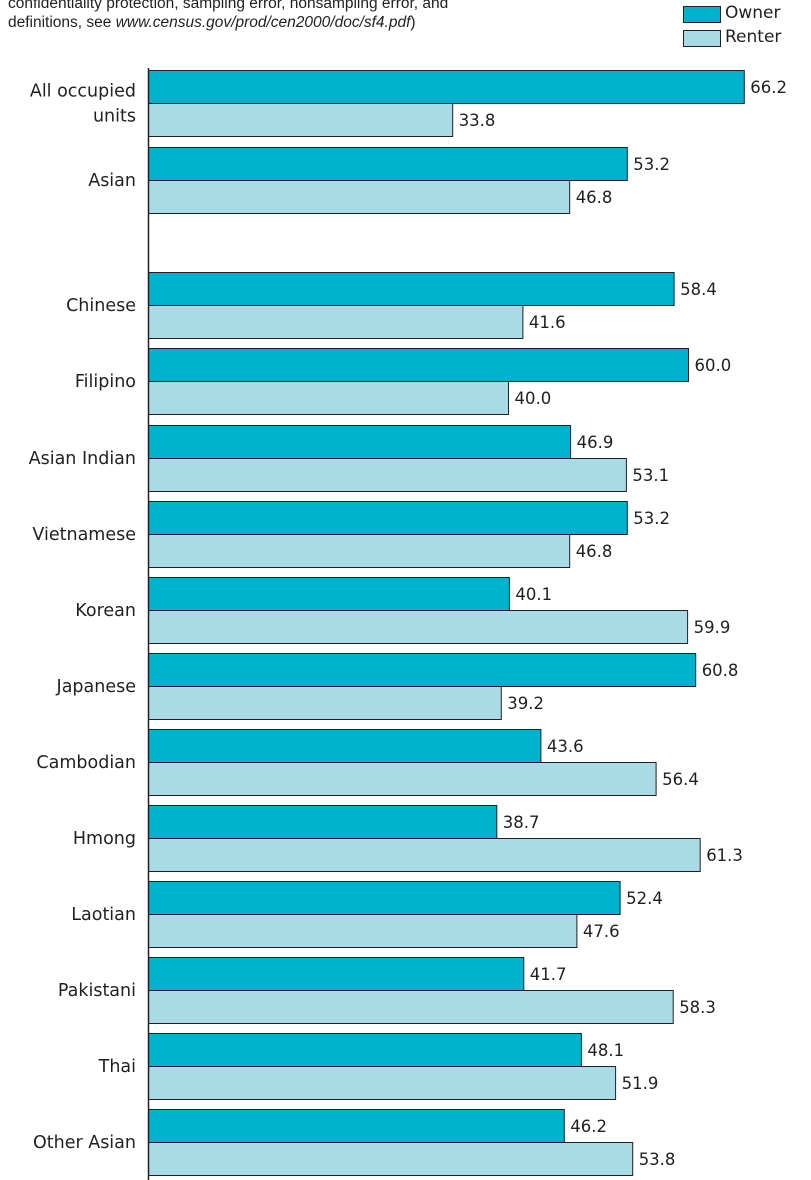  I want to click on legend-swatch-owner, so click(702, 14).